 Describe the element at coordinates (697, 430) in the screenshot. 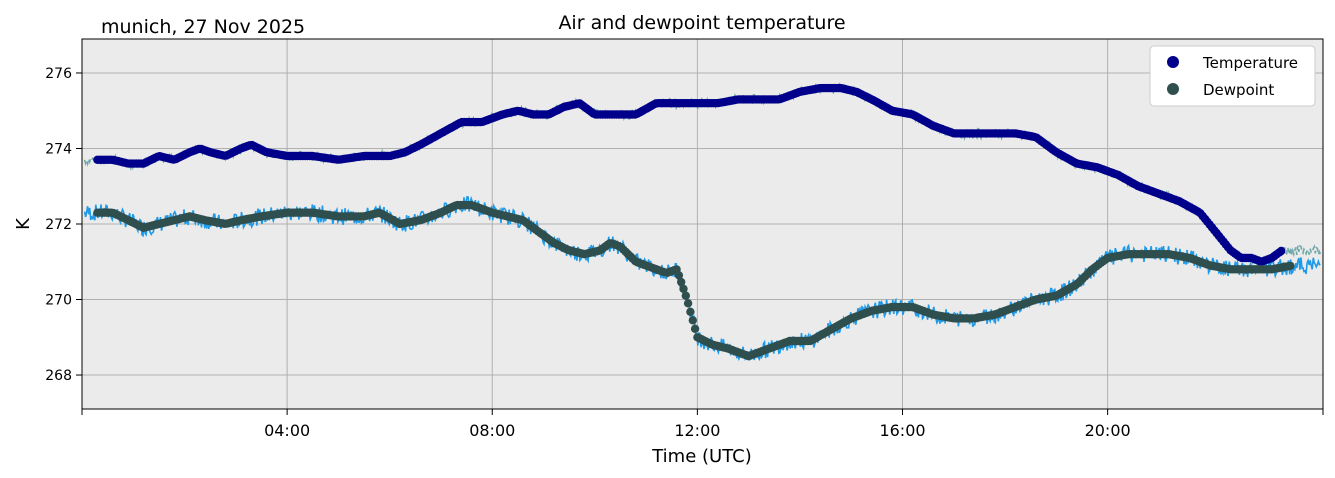

I see `x-tick-label: 12:00` at that location.